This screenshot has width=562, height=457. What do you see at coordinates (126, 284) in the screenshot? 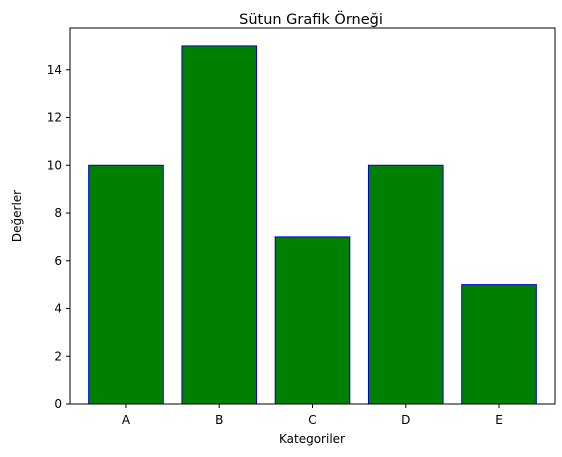
I see `bar-a` at bounding box center [126, 284].